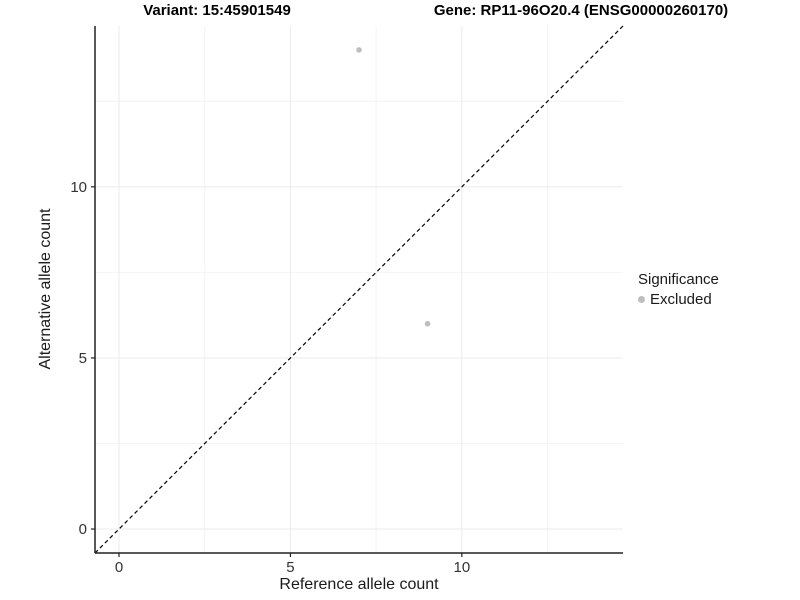 Image resolution: width=800 pixels, height=600 pixels. I want to click on x-tick-label: 0, so click(119, 567).